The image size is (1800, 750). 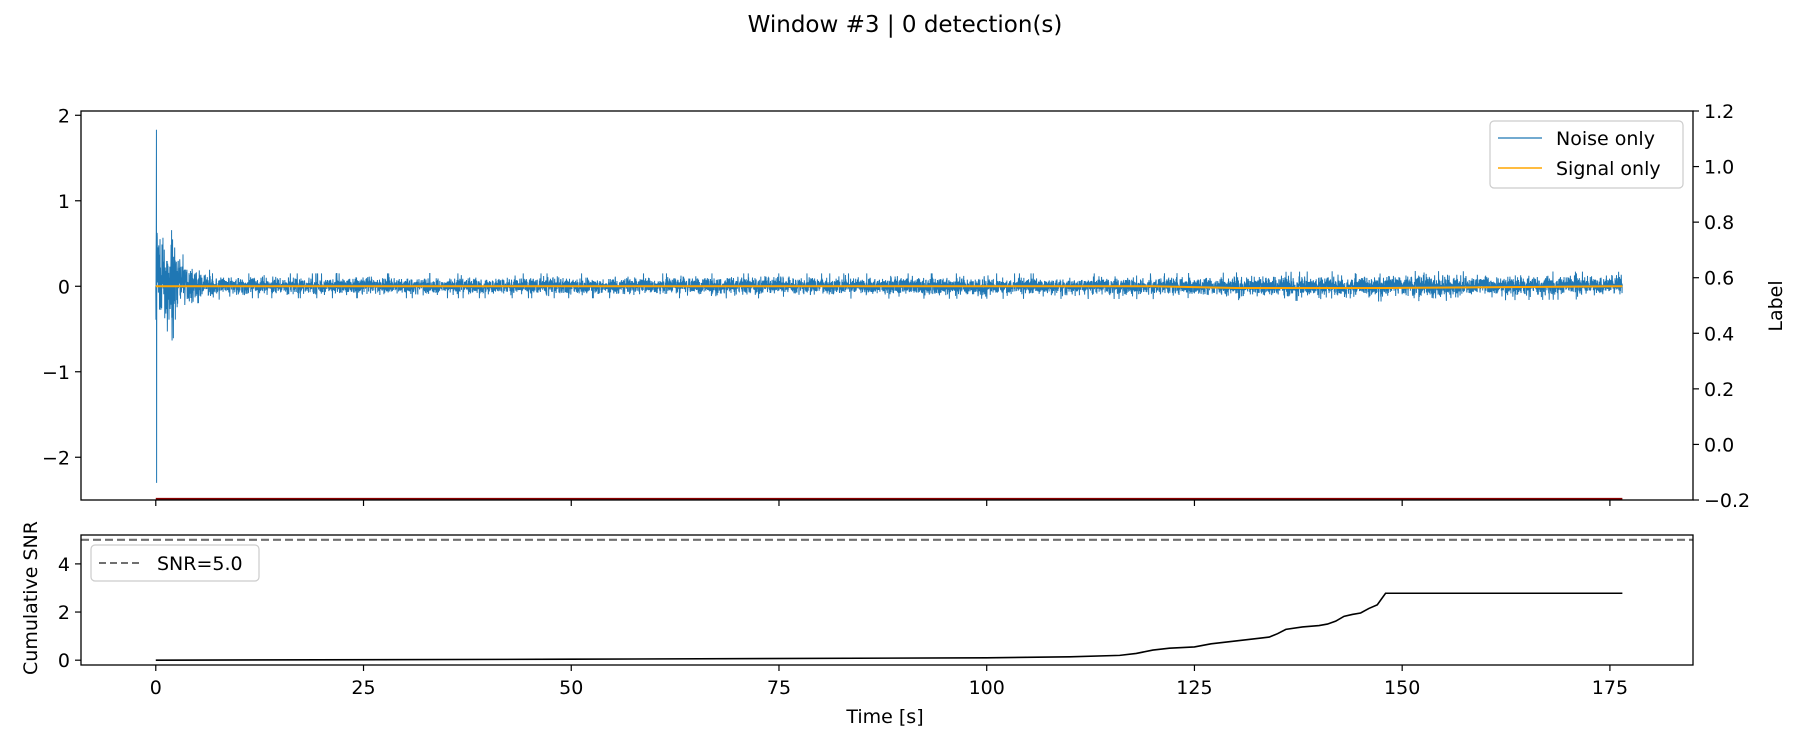 I want to click on right-y-axis-label: Label, so click(x=1776, y=305).